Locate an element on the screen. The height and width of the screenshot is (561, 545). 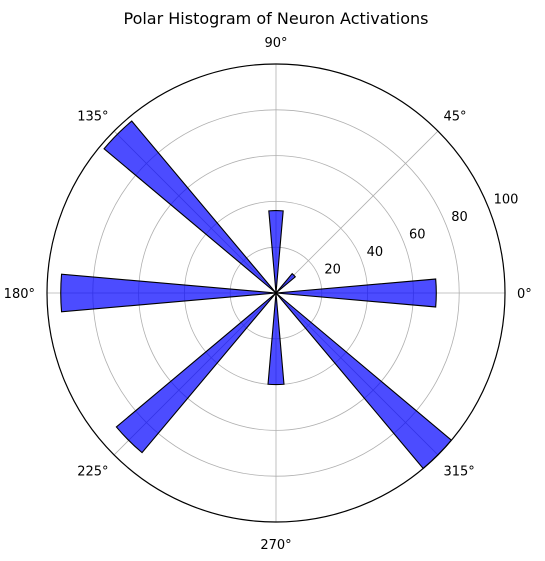
angle-tick-label: 0° is located at coordinates (524, 294).